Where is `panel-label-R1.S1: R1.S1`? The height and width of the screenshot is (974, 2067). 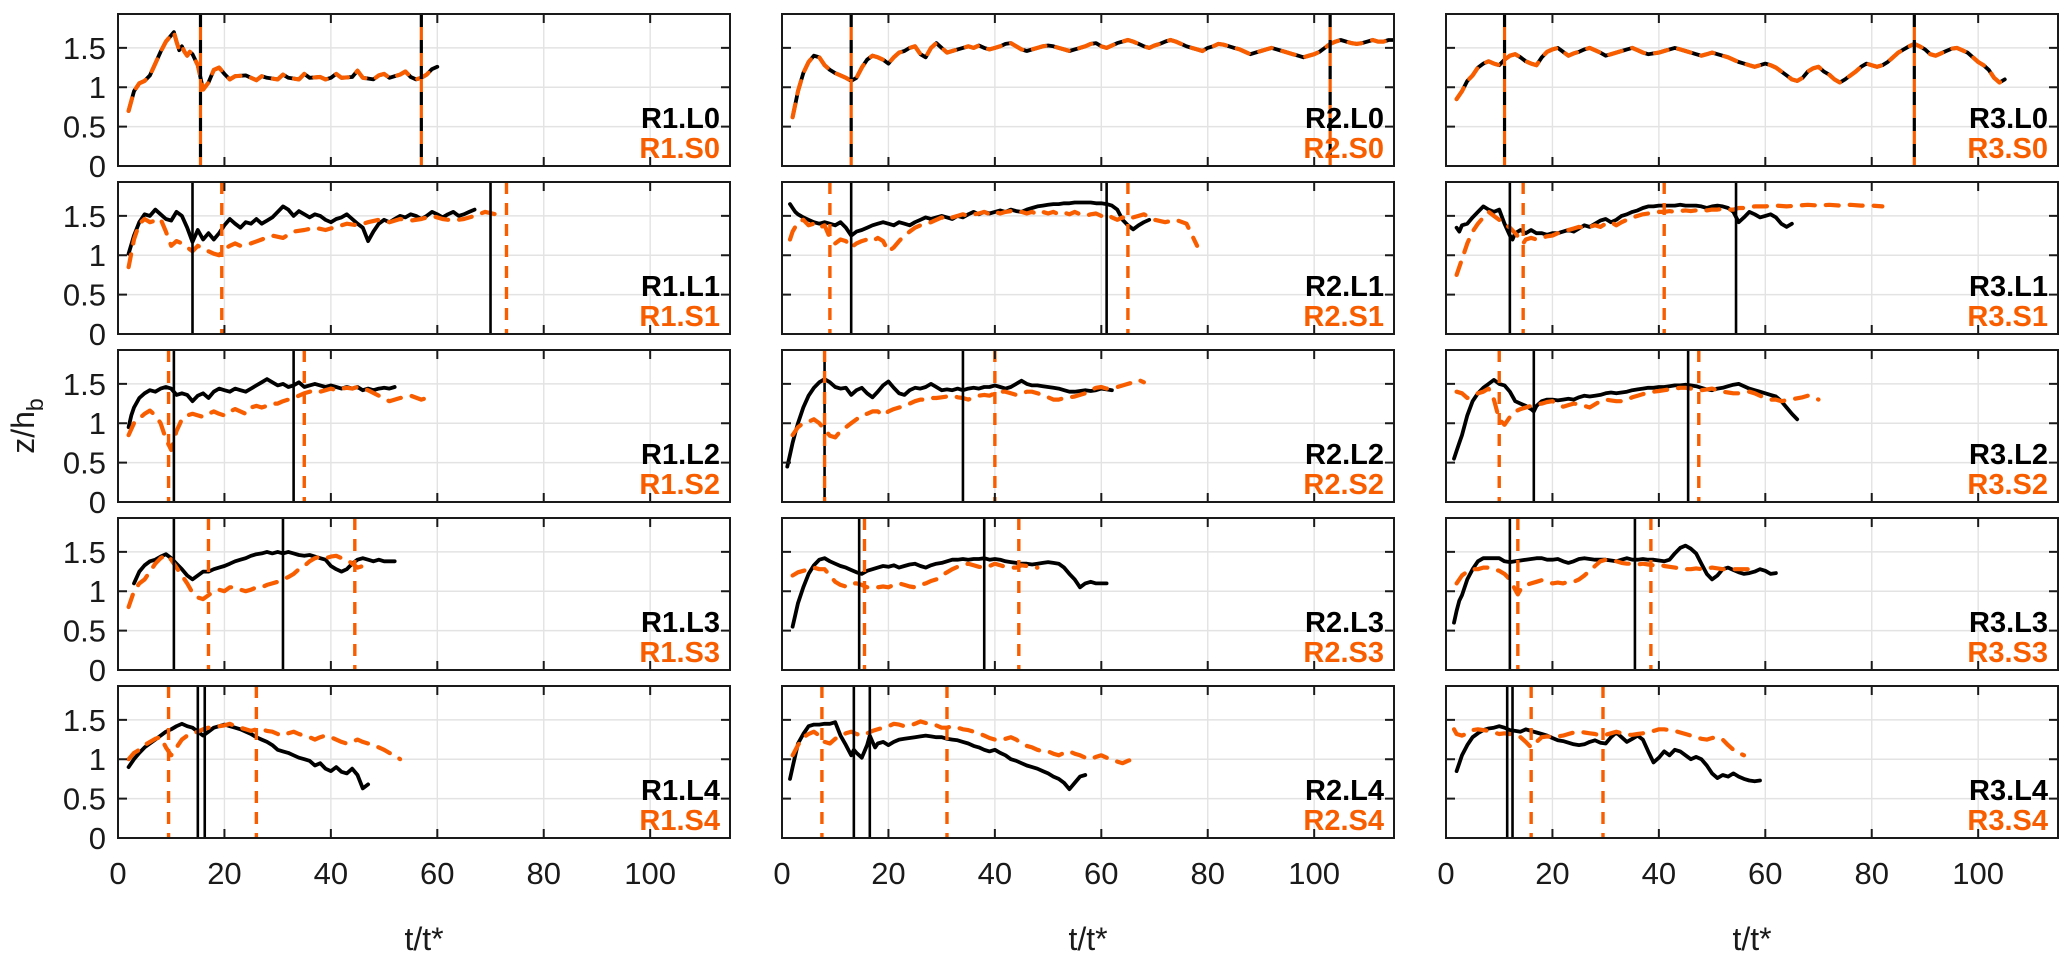 panel-label-R1.S1: R1.S1 is located at coordinates (679, 317).